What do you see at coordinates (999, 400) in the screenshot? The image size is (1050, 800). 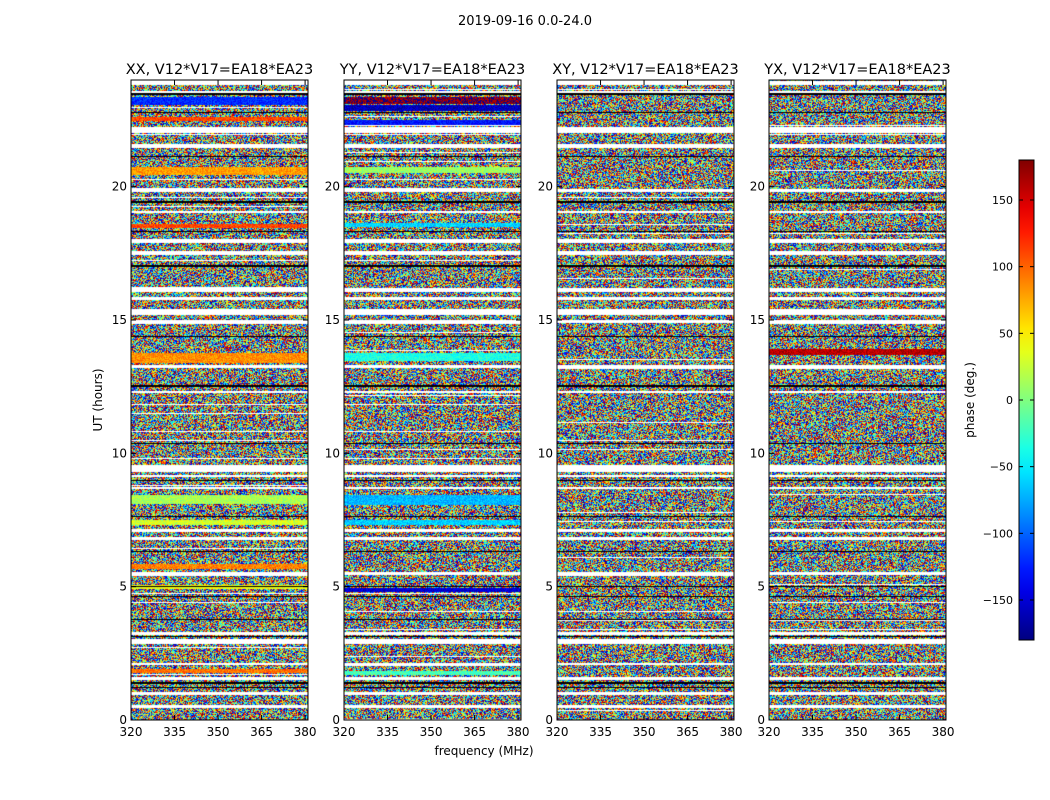 I see `colorbar: −150 −100 −50 0 50 100 150 phase (deg.)` at bounding box center [999, 400].